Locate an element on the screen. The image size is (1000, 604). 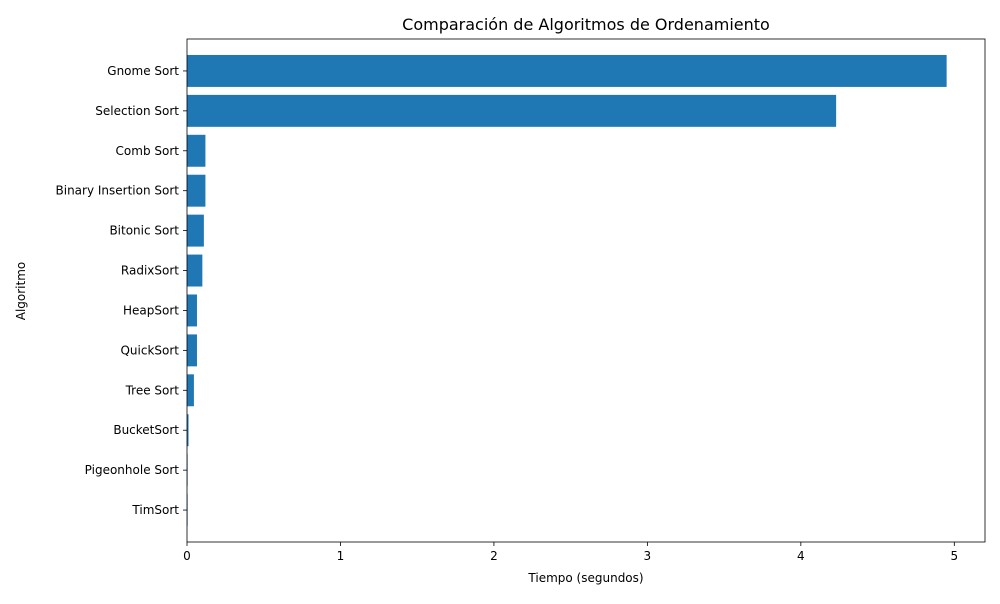
y-axis-label: Algoritmo is located at coordinates (21, 291).